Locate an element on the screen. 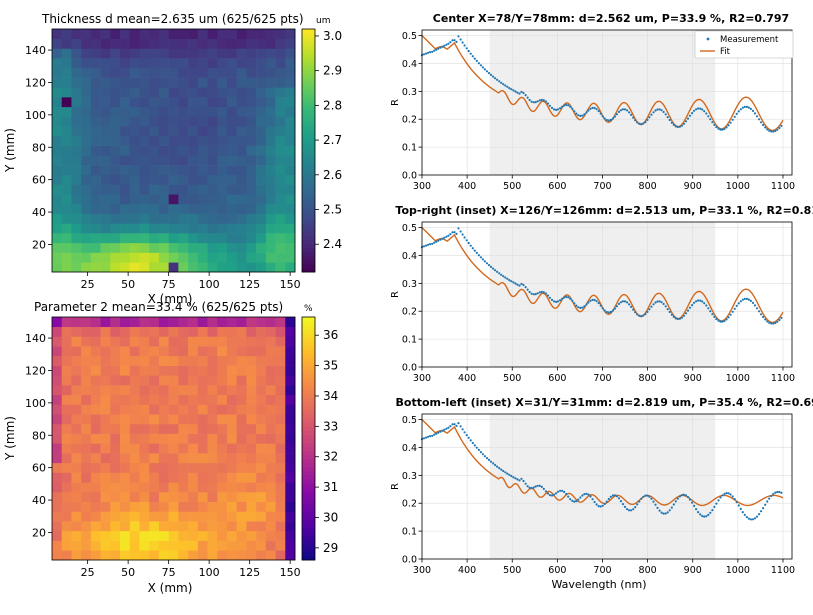 This screenshot has height=615, width=813. colorbar-tick-label: 29 is located at coordinates (330, 548).